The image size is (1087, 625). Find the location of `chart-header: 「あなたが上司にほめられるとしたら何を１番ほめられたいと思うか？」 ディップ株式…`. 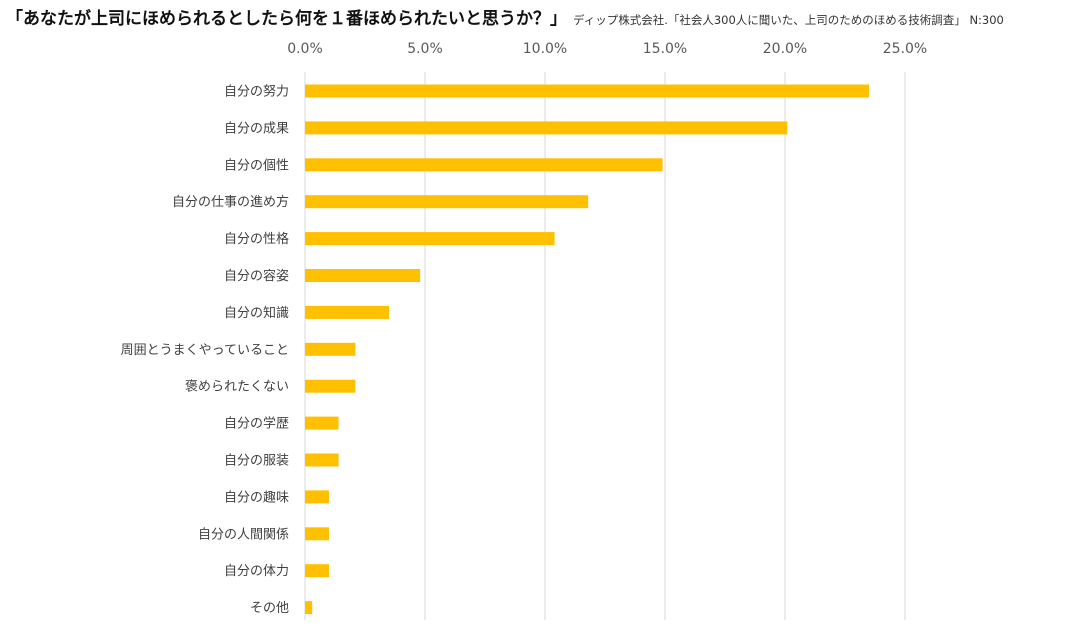

chart-header: 「あなたが上司にほめられるとしたら何を１番ほめられたいと思うか？」 ディップ株式… is located at coordinates (545, 17).